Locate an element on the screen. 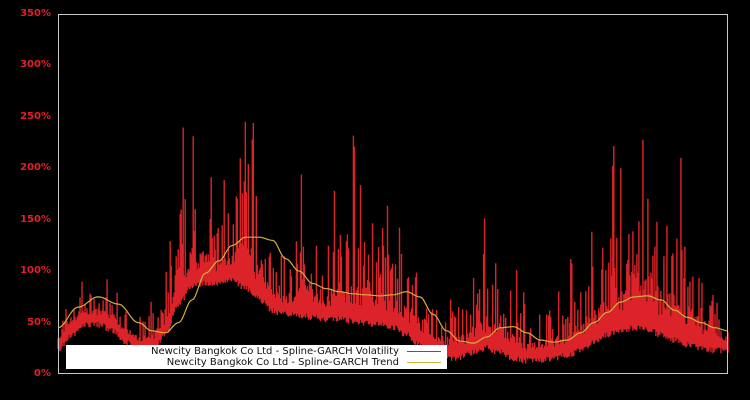 The image size is (750, 400). legend-swatch-gold-line is located at coordinates (424, 362).